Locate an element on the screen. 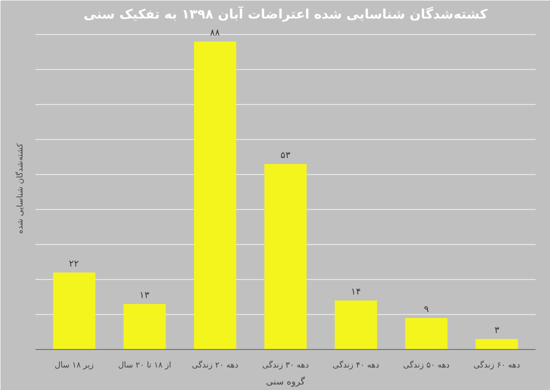 Image resolution: width=550 pixels, height=390 pixels. x-tick-label: دهه ۶۰ زندگی is located at coordinates (497, 365).